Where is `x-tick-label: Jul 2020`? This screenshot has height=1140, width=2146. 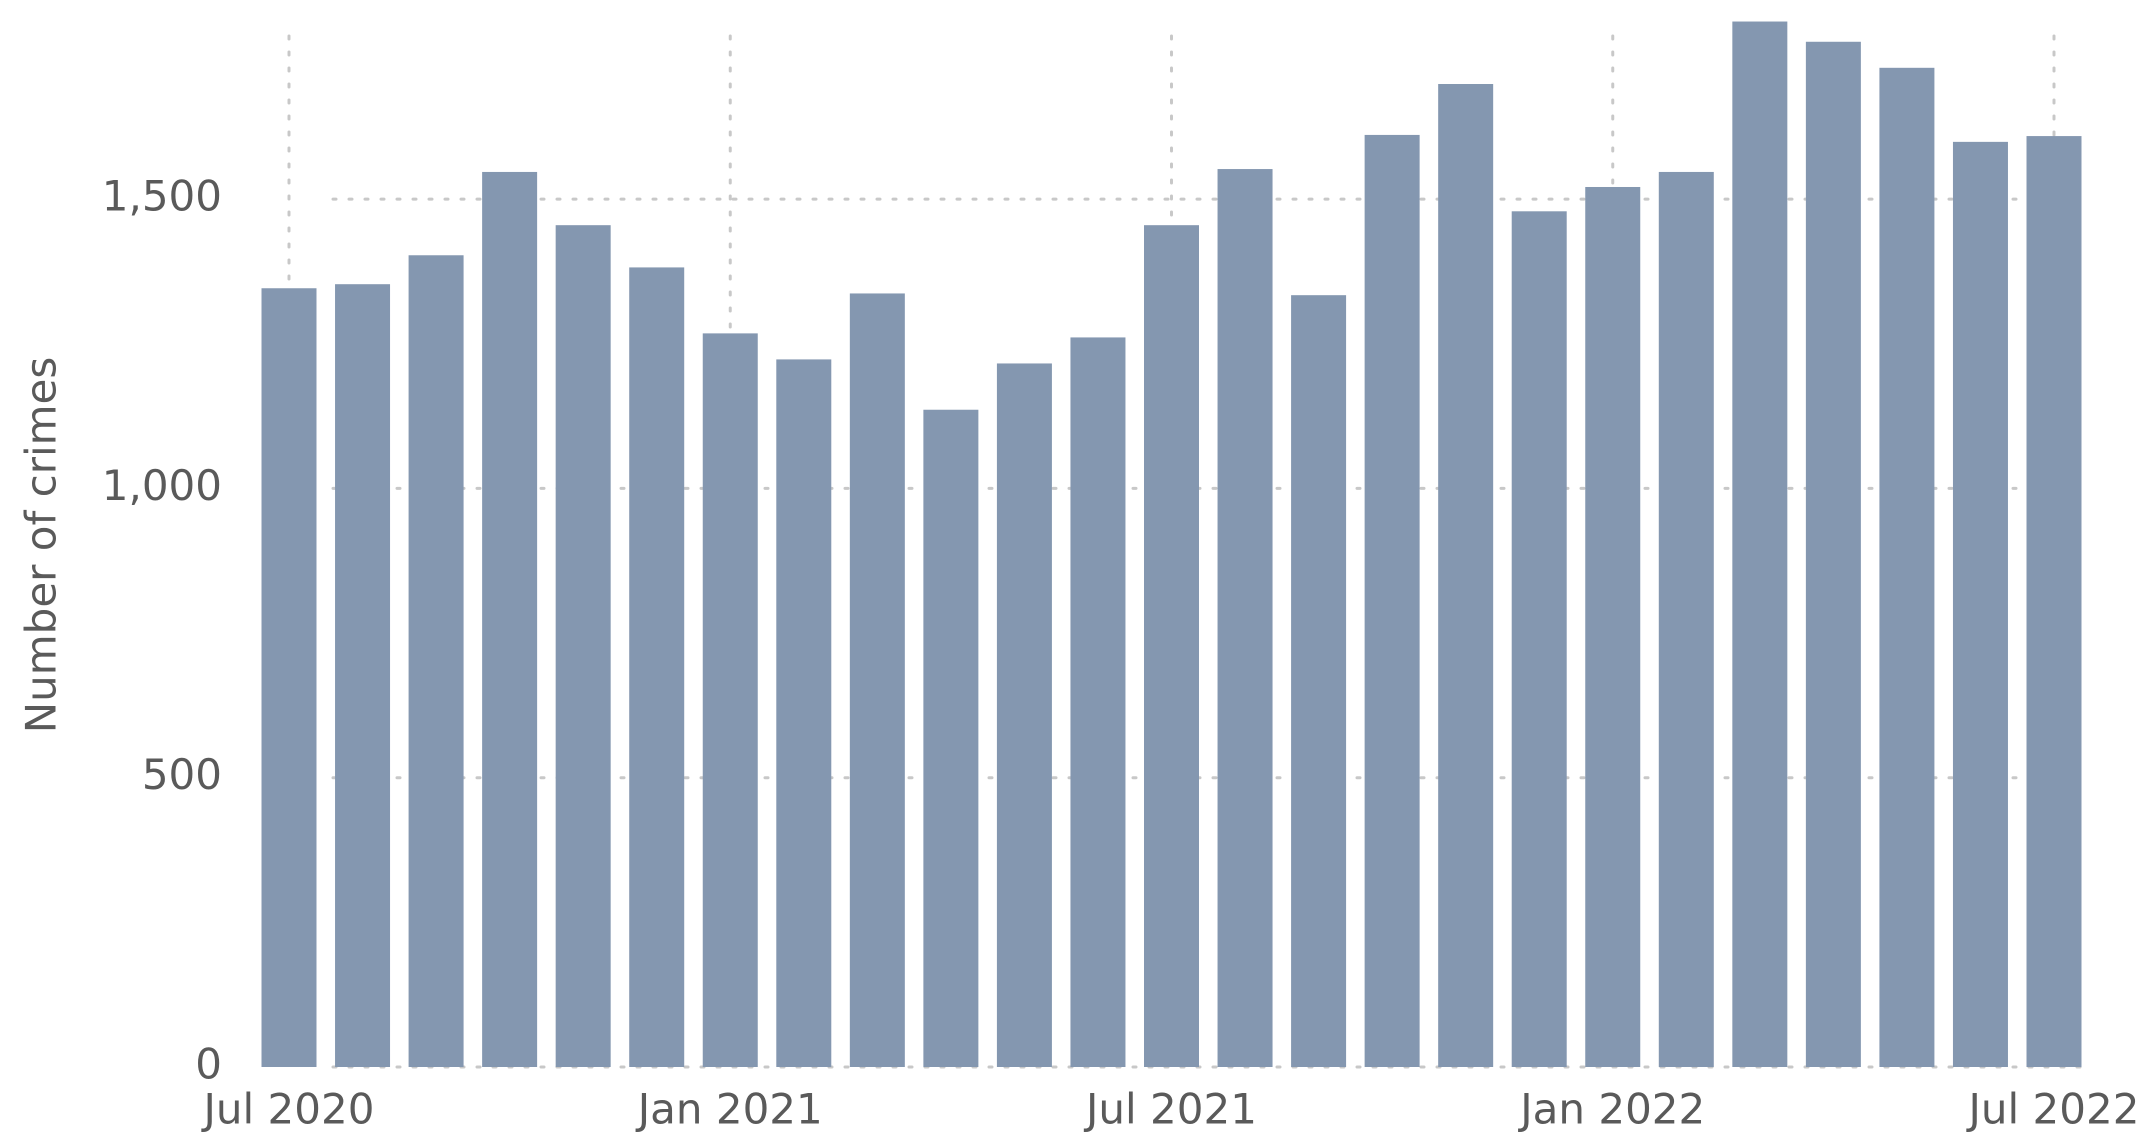 x-tick-label: Jul 2020 is located at coordinates (288, 1109).